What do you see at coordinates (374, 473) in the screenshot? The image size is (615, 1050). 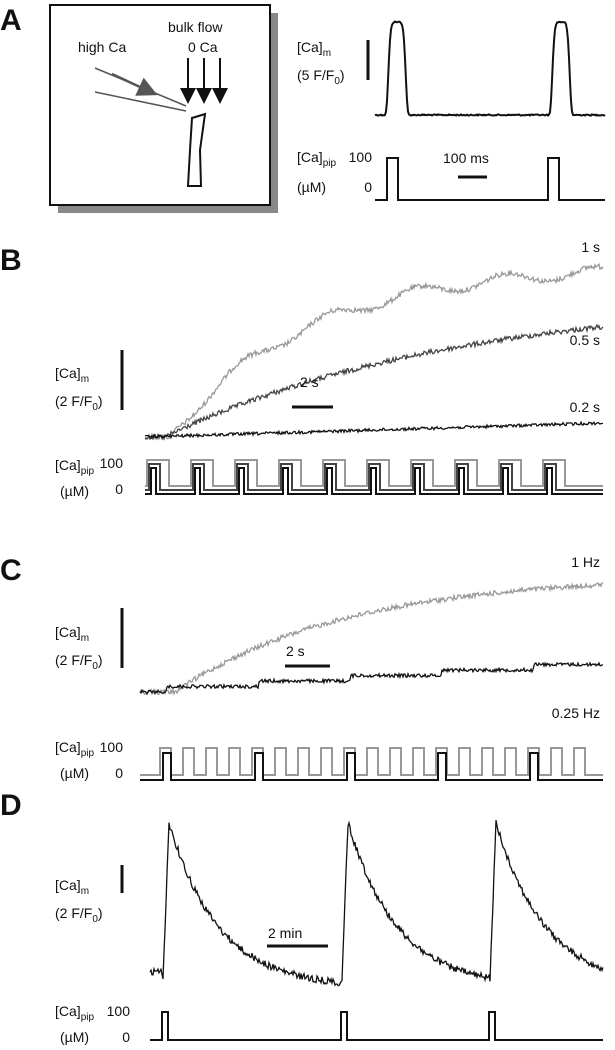 I see `pip-trace-1s` at bounding box center [374, 473].